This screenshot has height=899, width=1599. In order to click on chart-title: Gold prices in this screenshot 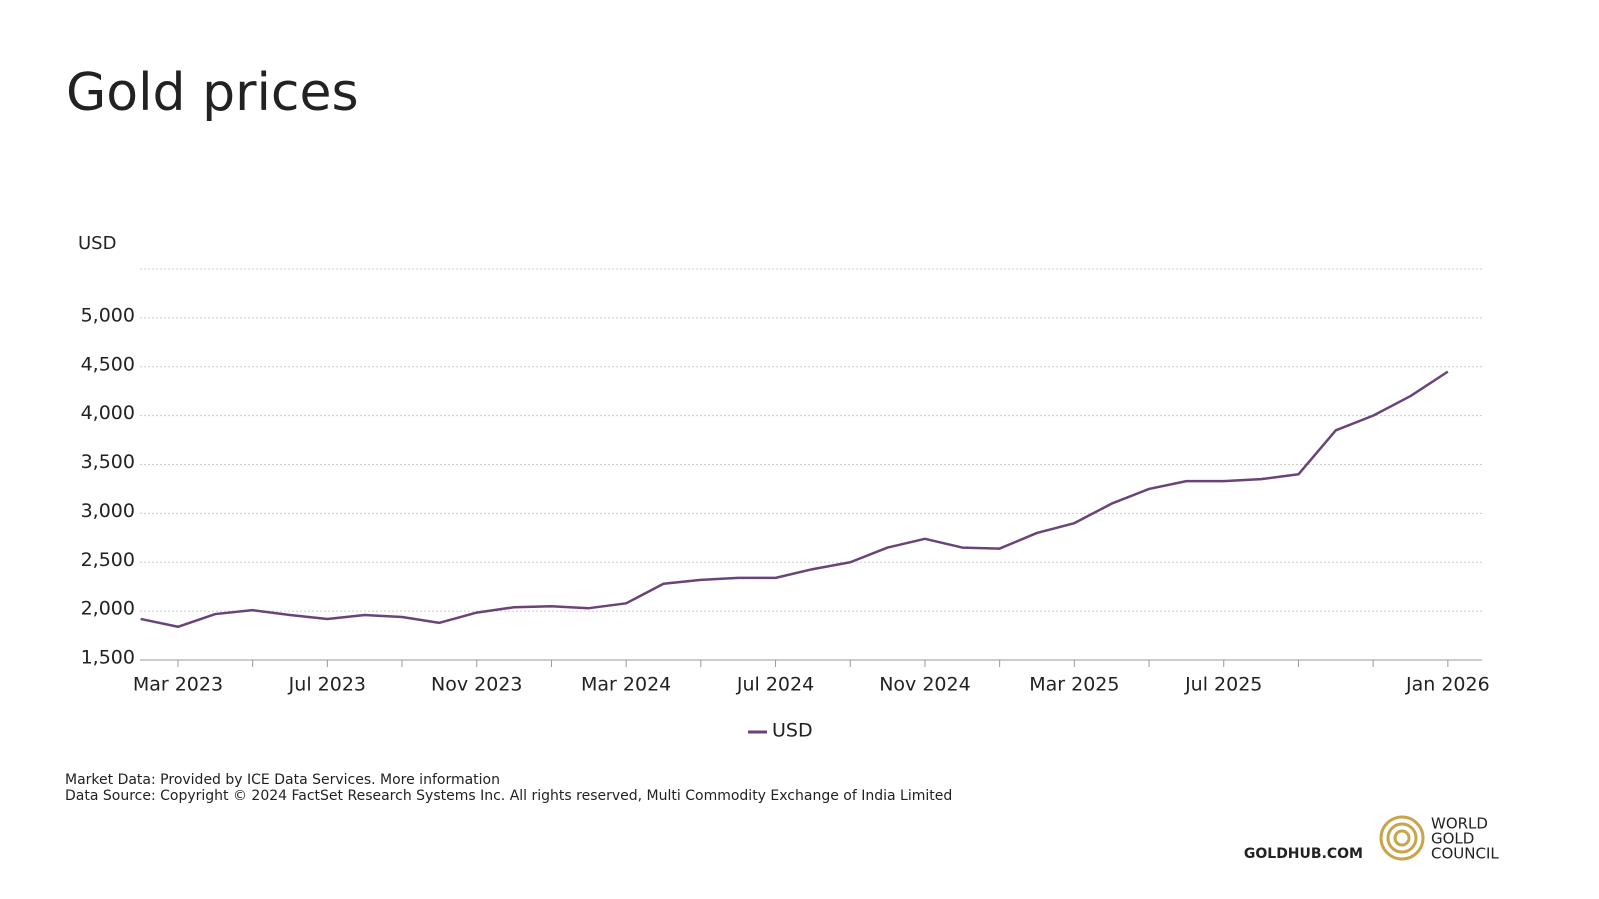, I will do `click(212, 93)`.